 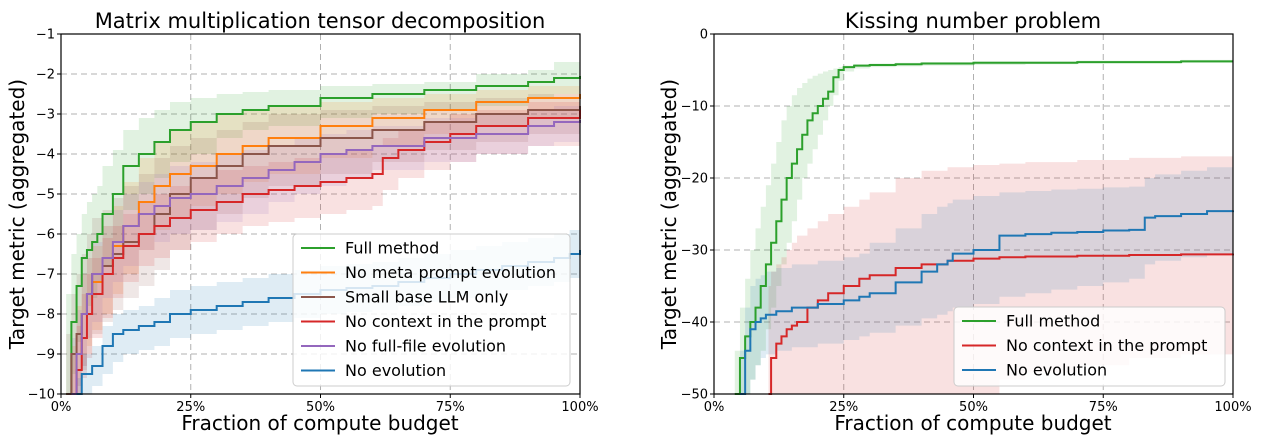 I want to click on y-tick-label: −30, so click(x=694, y=251).